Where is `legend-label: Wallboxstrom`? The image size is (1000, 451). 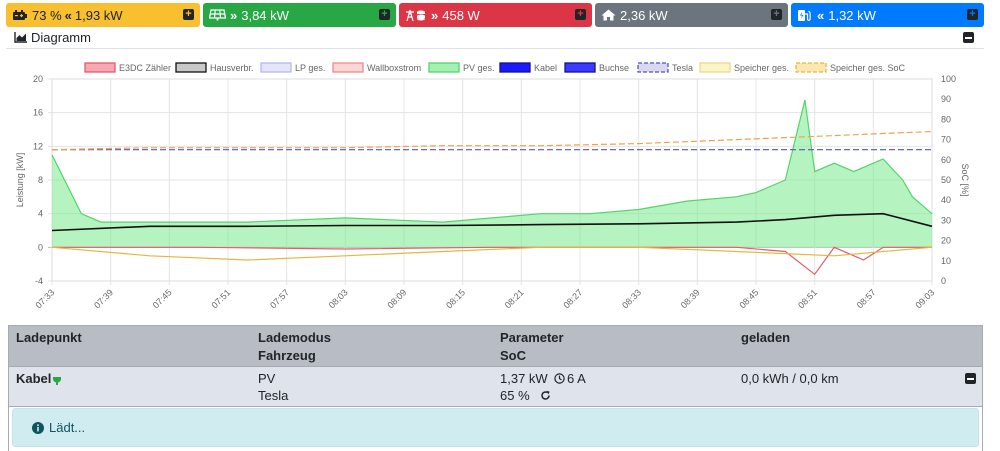 legend-label: Wallboxstrom is located at coordinates (394, 68).